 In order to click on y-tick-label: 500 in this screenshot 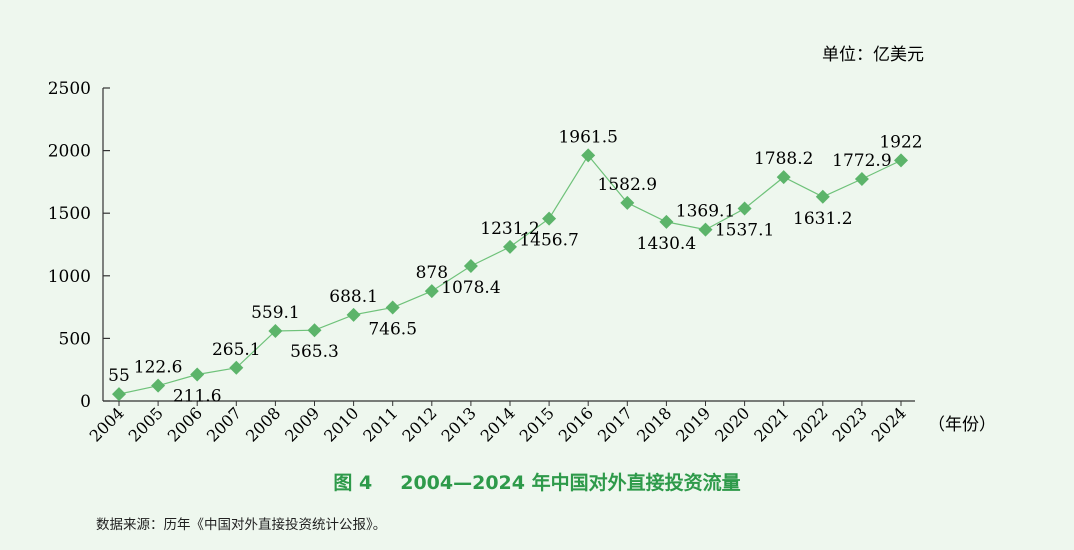, I will do `click(75, 339)`.